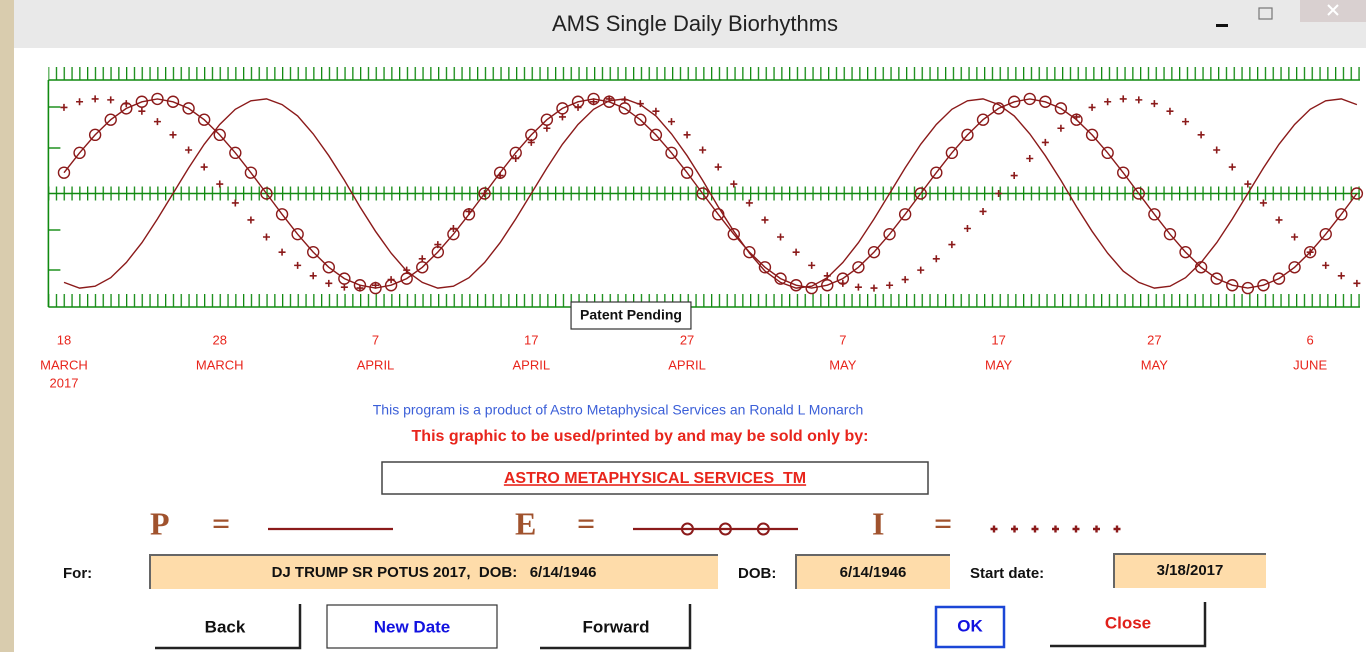  Describe the element at coordinates (412, 626) in the screenshot. I see `new-date-button: New Date` at that location.